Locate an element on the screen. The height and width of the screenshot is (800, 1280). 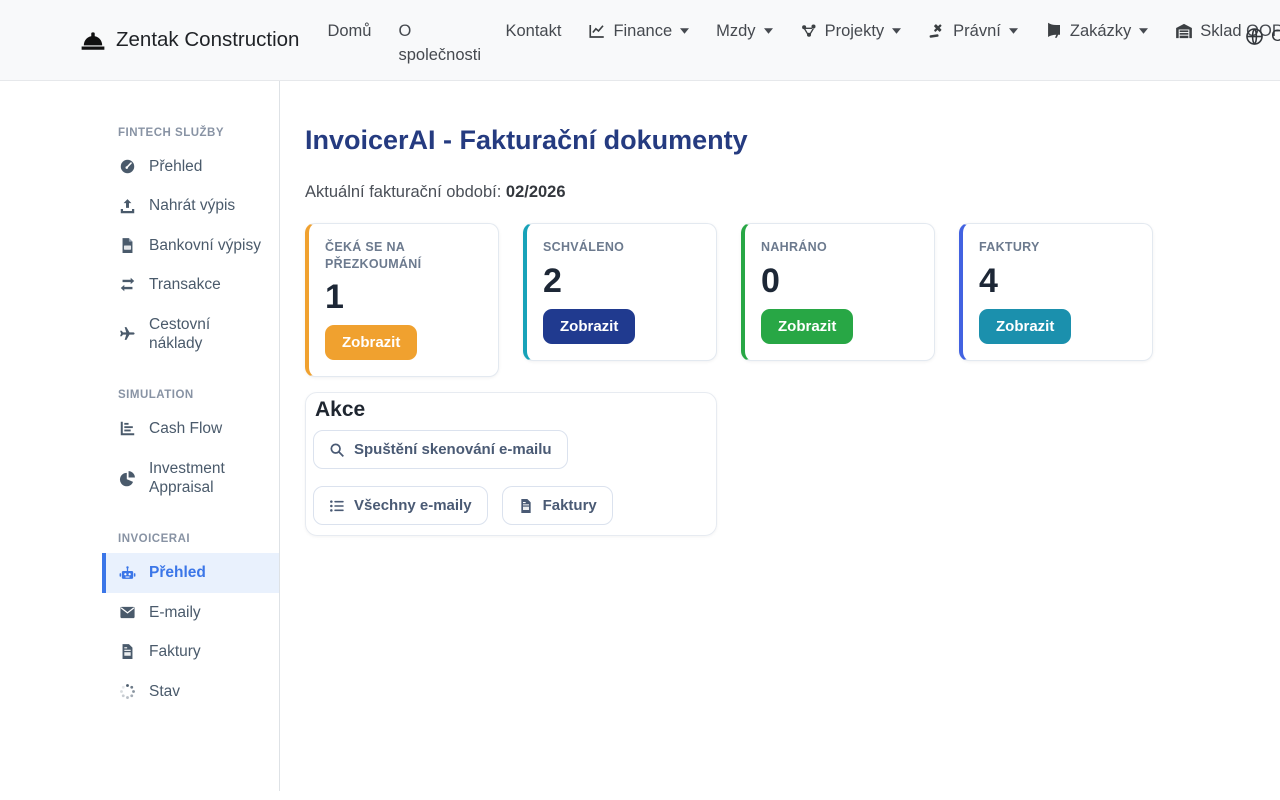
chart-line-icon is located at coordinates (597, 31).